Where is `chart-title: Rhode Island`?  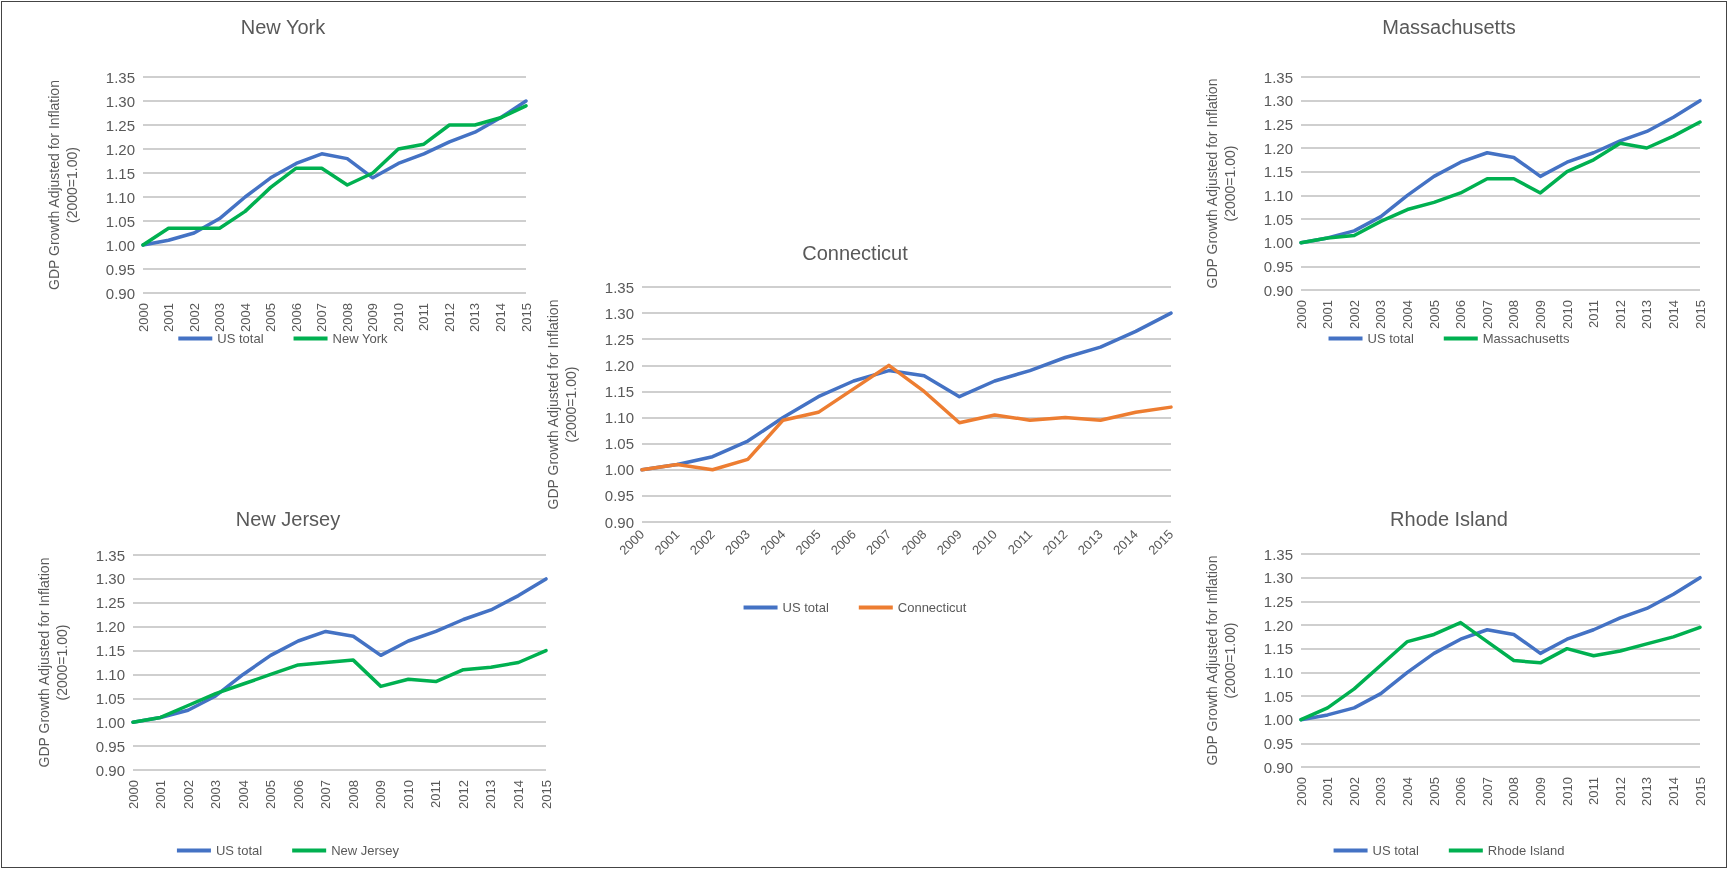 chart-title: Rhode Island is located at coordinates (1449, 519).